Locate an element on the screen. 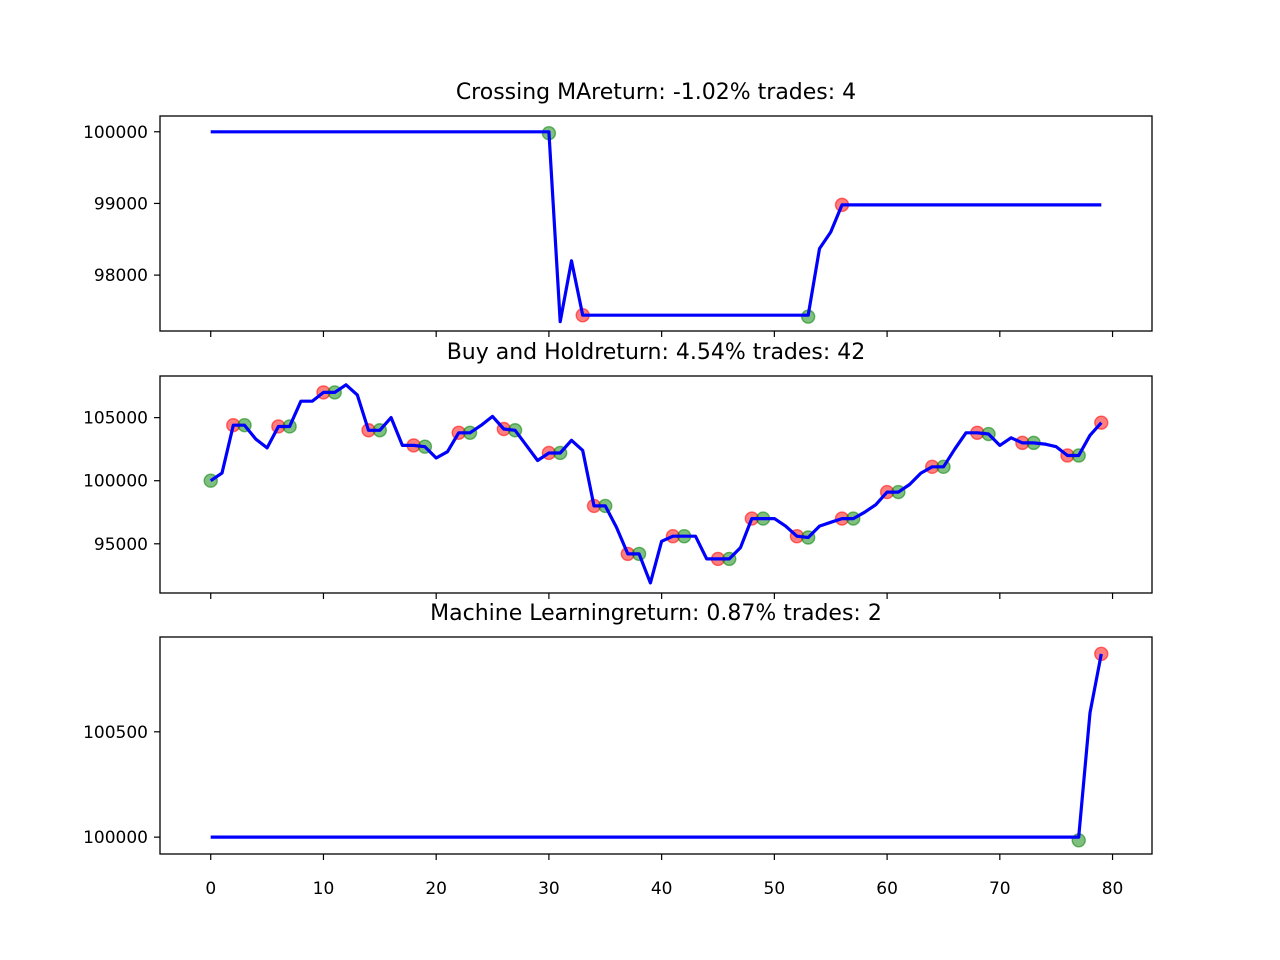 Image resolution: width=1280 pixels, height=960 pixels. x-tick-label: 20 is located at coordinates (436, 889).